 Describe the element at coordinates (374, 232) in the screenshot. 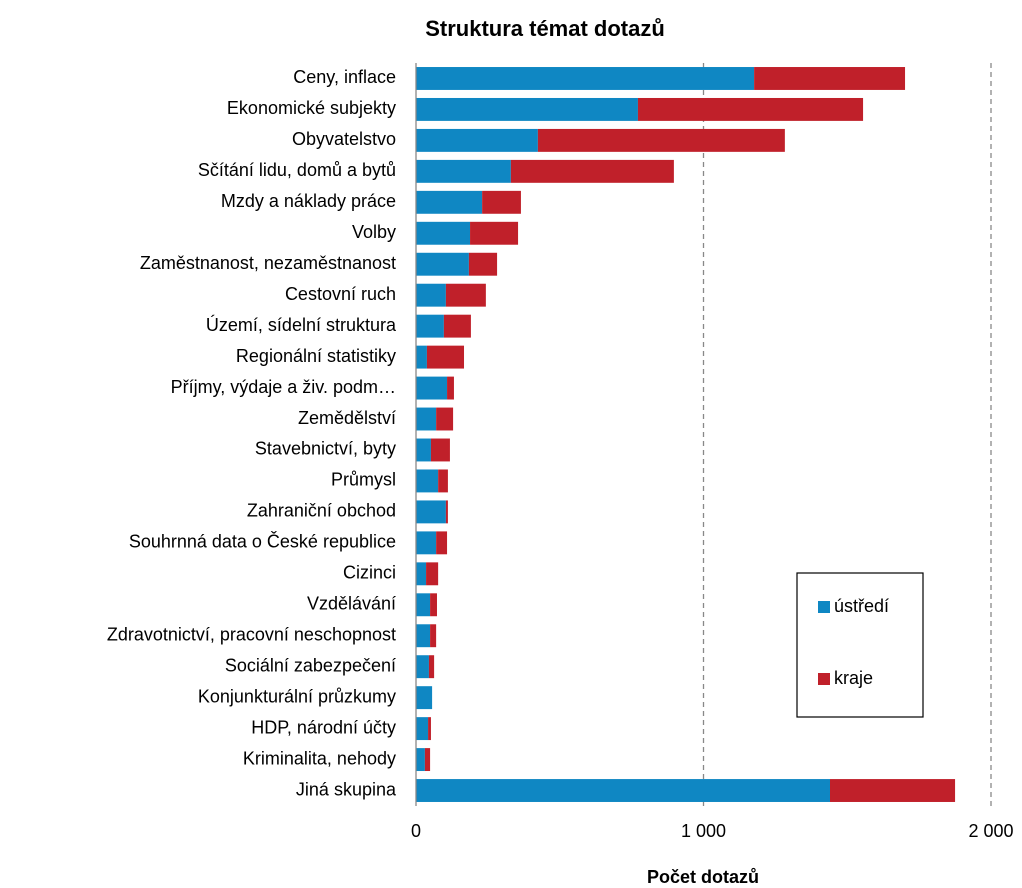

I see `y-tick-label: Volby` at that location.